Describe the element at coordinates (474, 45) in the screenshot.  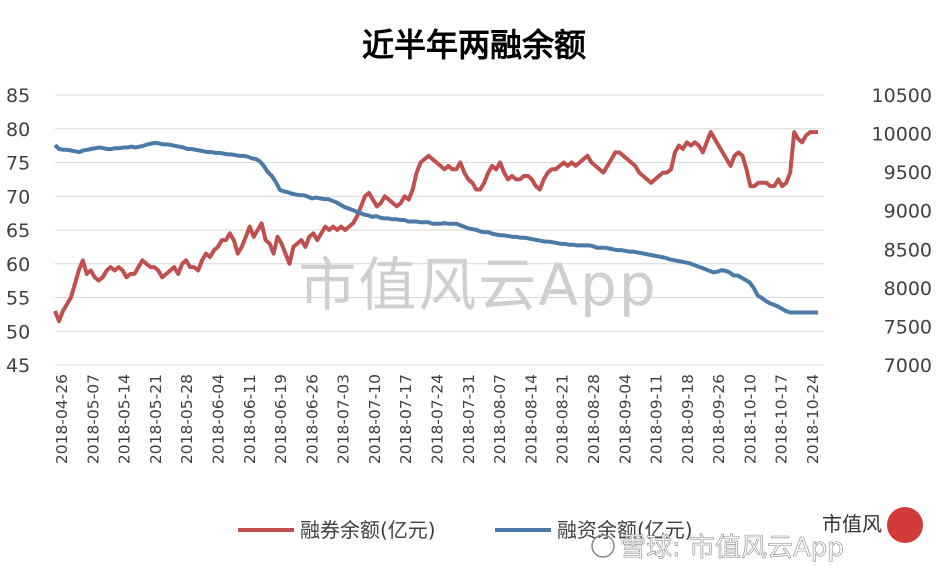
I see `chart-title: 近半年两融余额` at that location.